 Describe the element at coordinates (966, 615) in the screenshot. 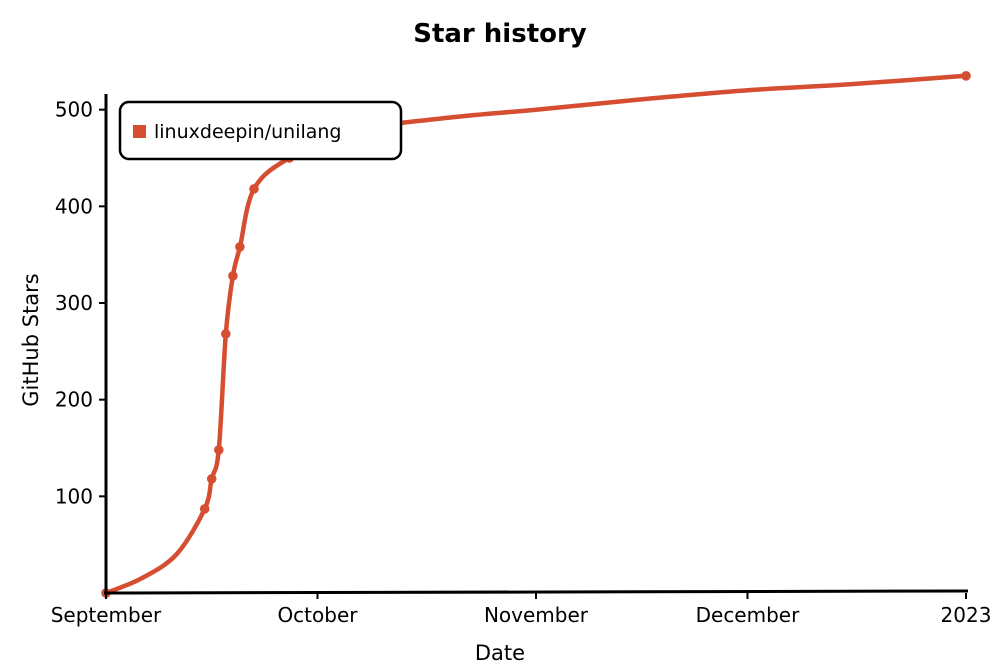

I see `x-tick-label: 2023` at that location.